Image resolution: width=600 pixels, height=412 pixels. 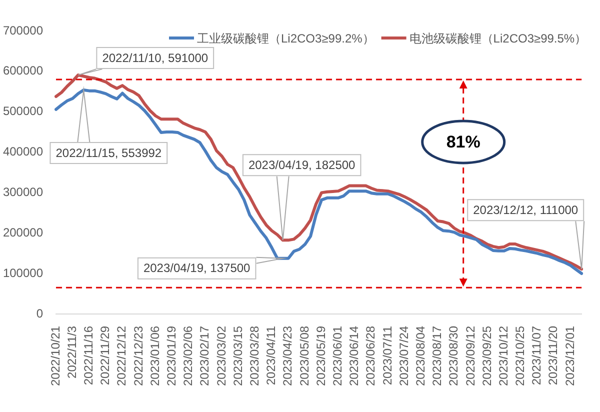 What do you see at coordinates (498, 38) in the screenshot?
I see `legend-label: 电池级碳酸锂（Li2CO3≥99.5%）` at bounding box center [498, 38].